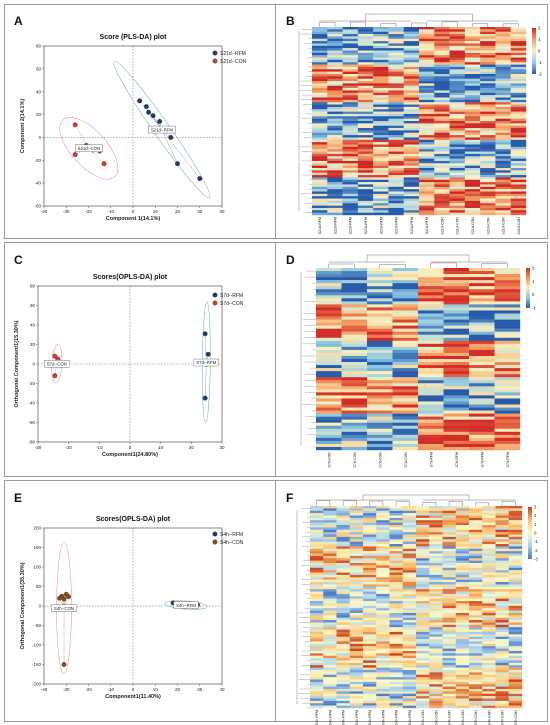 The width and height of the screenshot is (550, 725). I want to click on x-tick-label: -10, so click(110, 211).